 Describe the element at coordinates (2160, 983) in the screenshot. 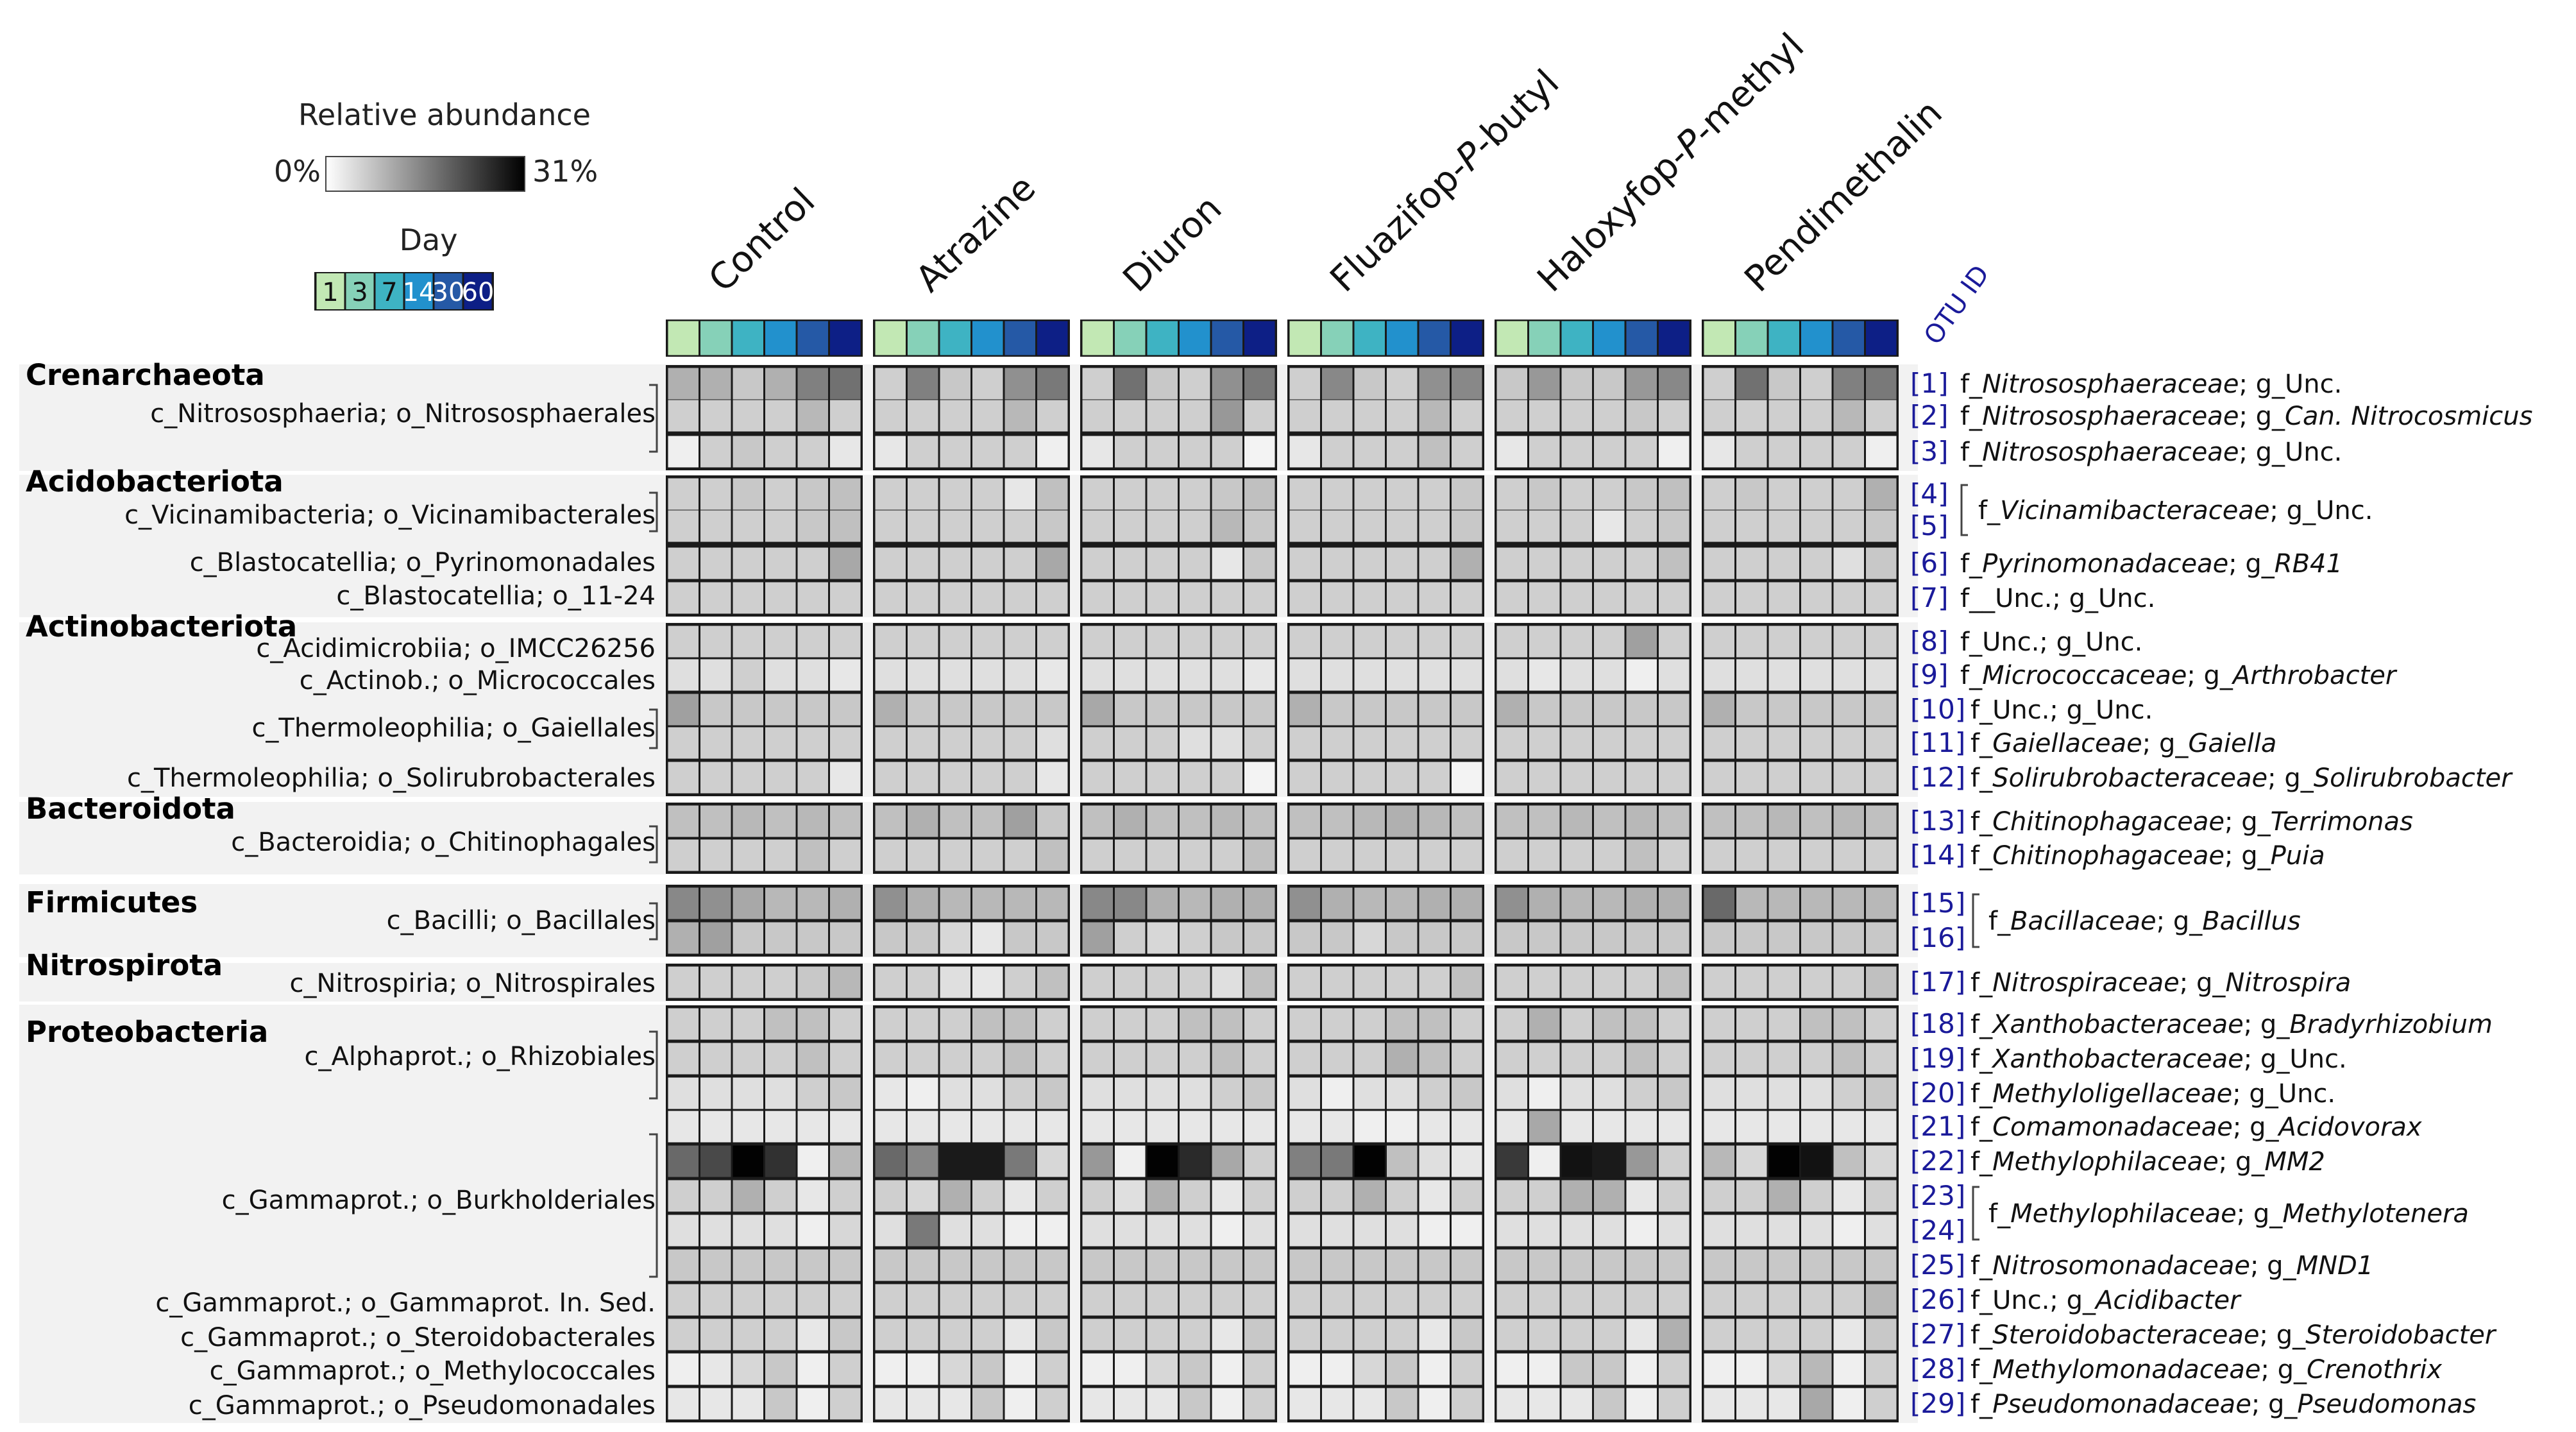

I see `otu-taxonomy-label: f_Nitrospiraceae; g_Nitrospira` at that location.